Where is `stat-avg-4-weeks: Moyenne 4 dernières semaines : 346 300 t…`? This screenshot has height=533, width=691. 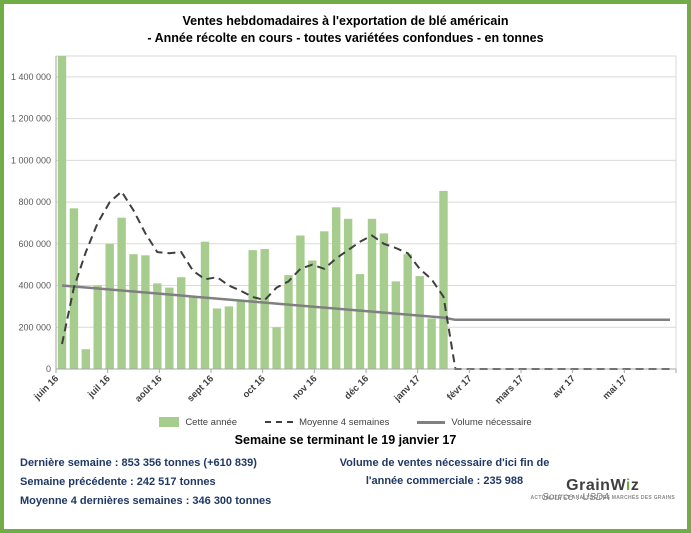
stat-avg-4-weeks: Moyenne 4 dernières semaines : 346 300 t… is located at coordinates (146, 501).